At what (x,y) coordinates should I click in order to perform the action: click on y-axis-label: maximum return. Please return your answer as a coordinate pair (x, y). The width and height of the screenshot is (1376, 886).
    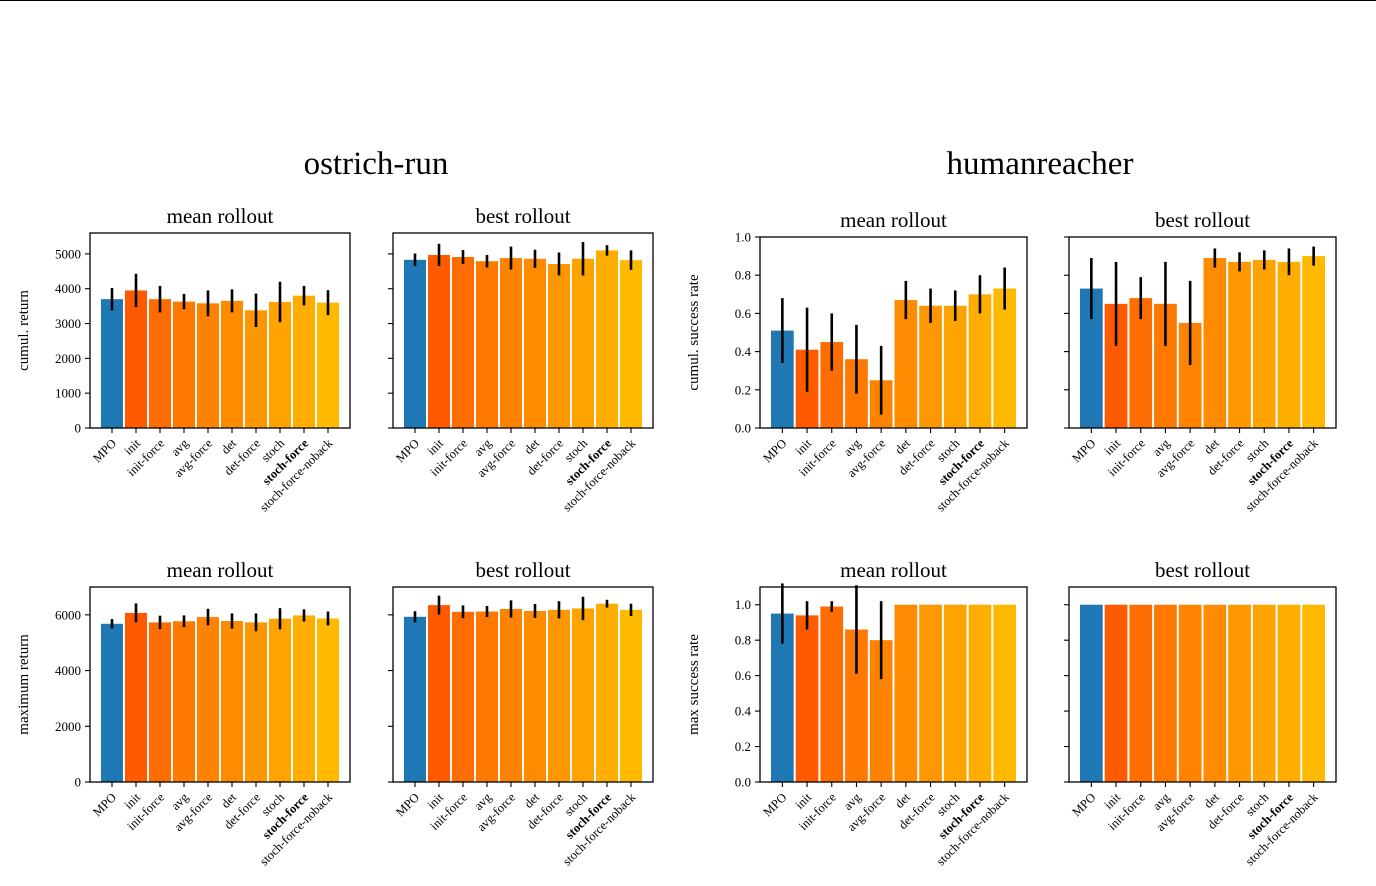
    Looking at the image, I should click on (24, 684).